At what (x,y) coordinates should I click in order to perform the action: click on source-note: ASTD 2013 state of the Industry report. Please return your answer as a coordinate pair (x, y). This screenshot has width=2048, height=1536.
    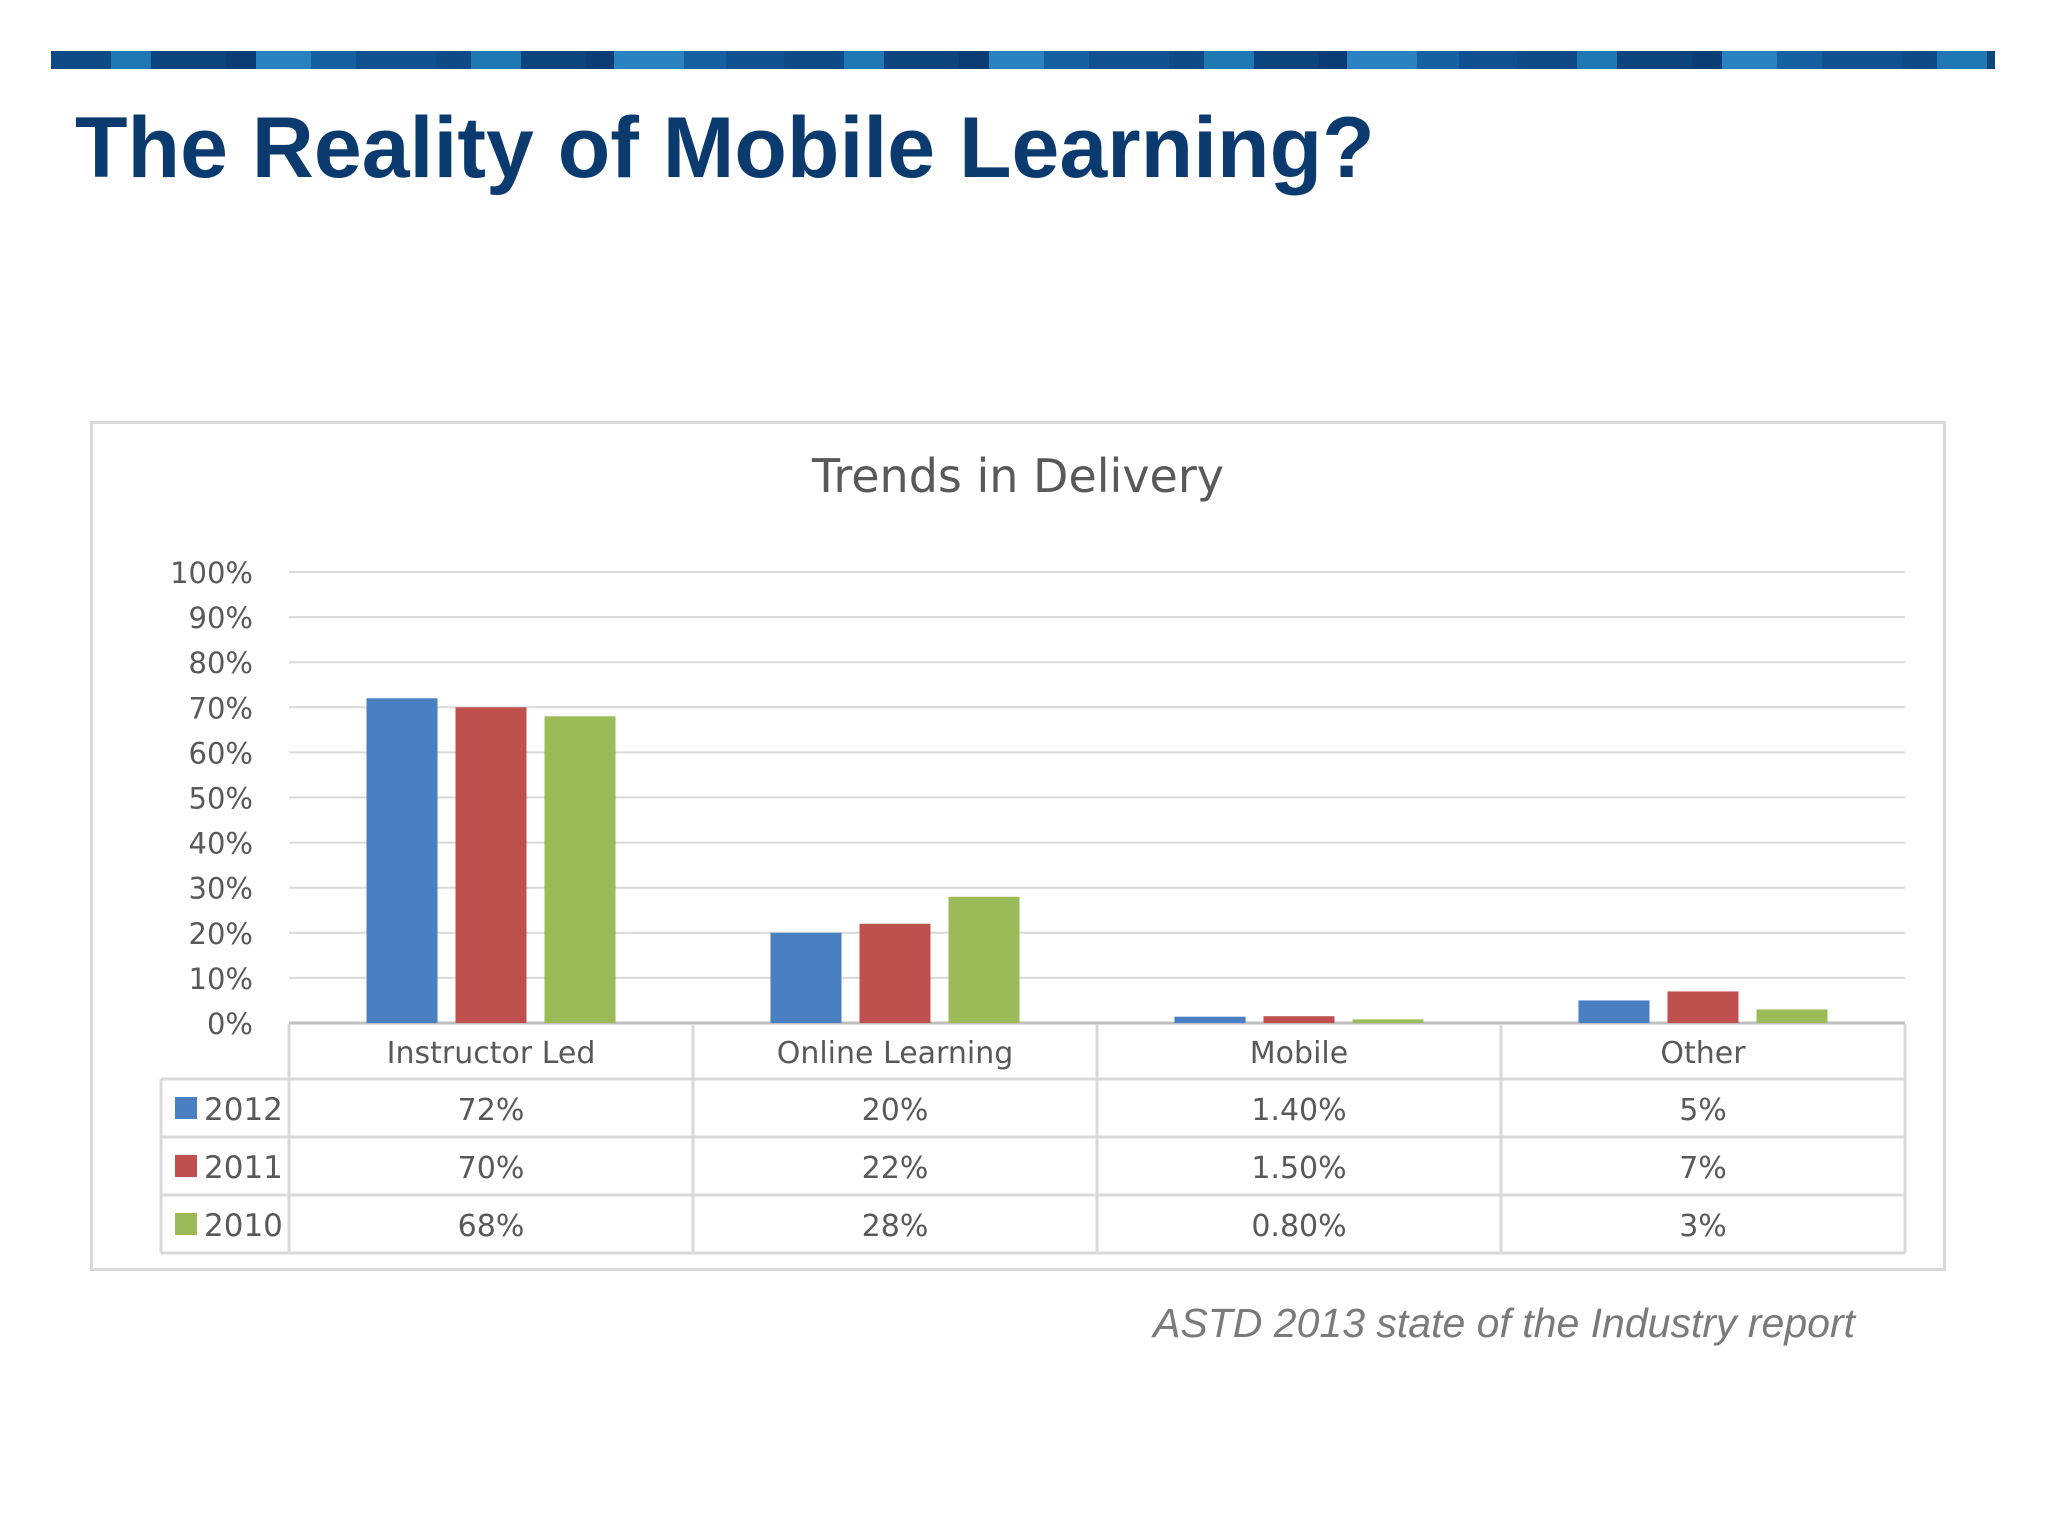
    Looking at the image, I should click on (1504, 1323).